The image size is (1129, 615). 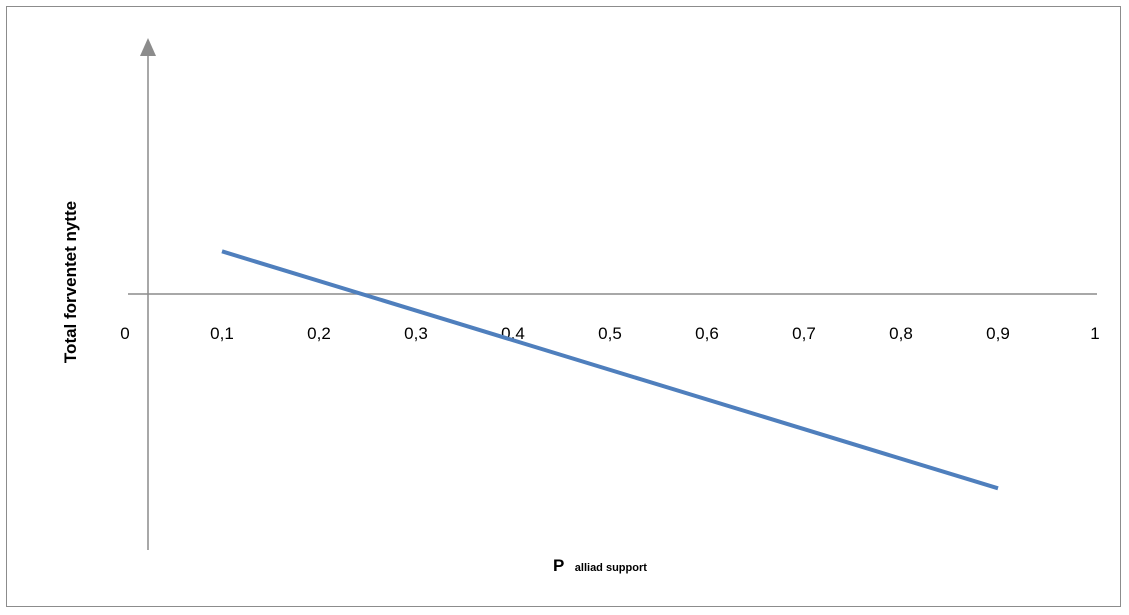 What do you see at coordinates (804, 333) in the screenshot?
I see `x-tick-label: 0,7` at bounding box center [804, 333].